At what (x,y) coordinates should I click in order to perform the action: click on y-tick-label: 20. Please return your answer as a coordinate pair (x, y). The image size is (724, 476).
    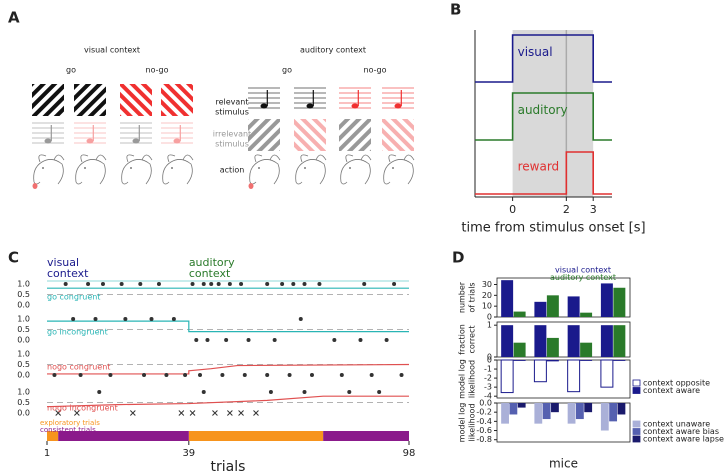
    Looking at the image, I should click on (487, 295).